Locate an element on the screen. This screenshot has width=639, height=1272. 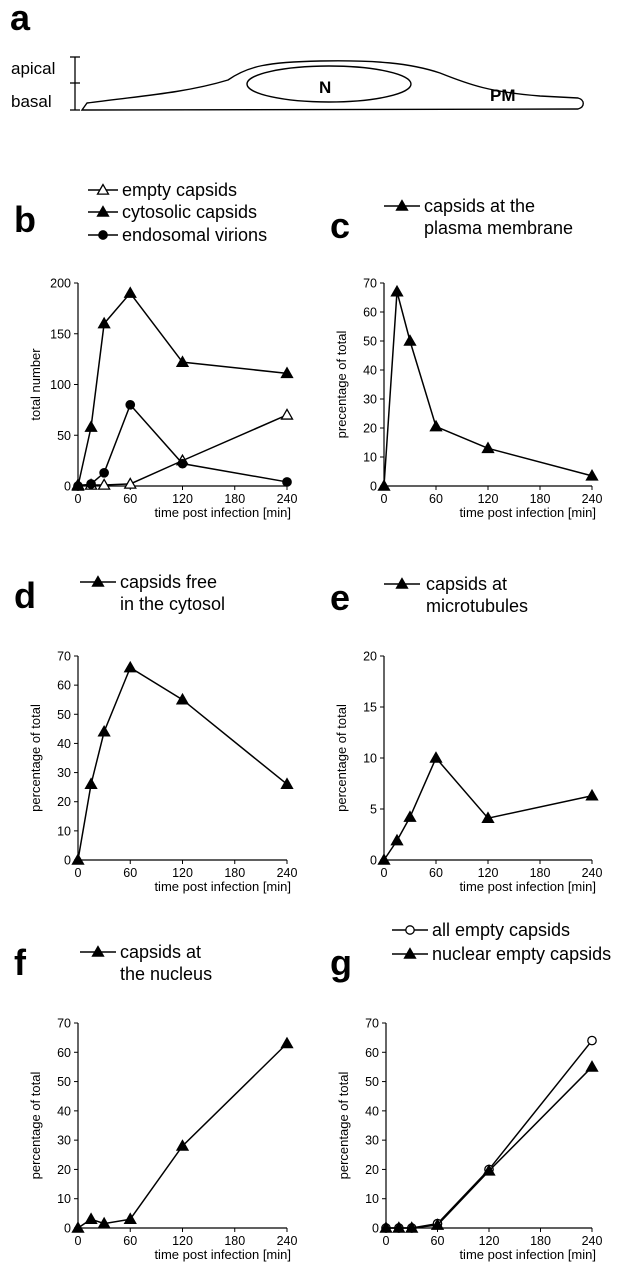
apical-basal-bracket is located at coordinates (75, 83).